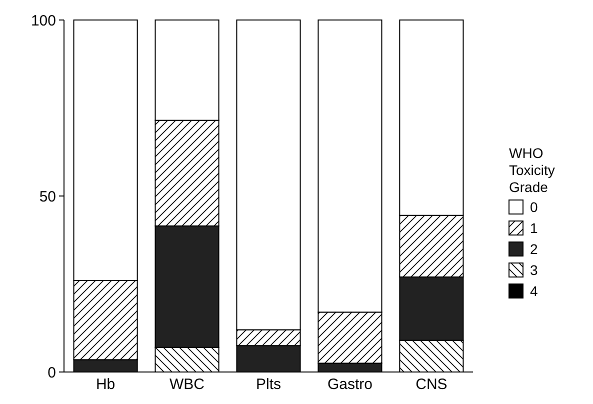  What do you see at coordinates (534, 249) in the screenshot?
I see `legend-label: 2` at bounding box center [534, 249].